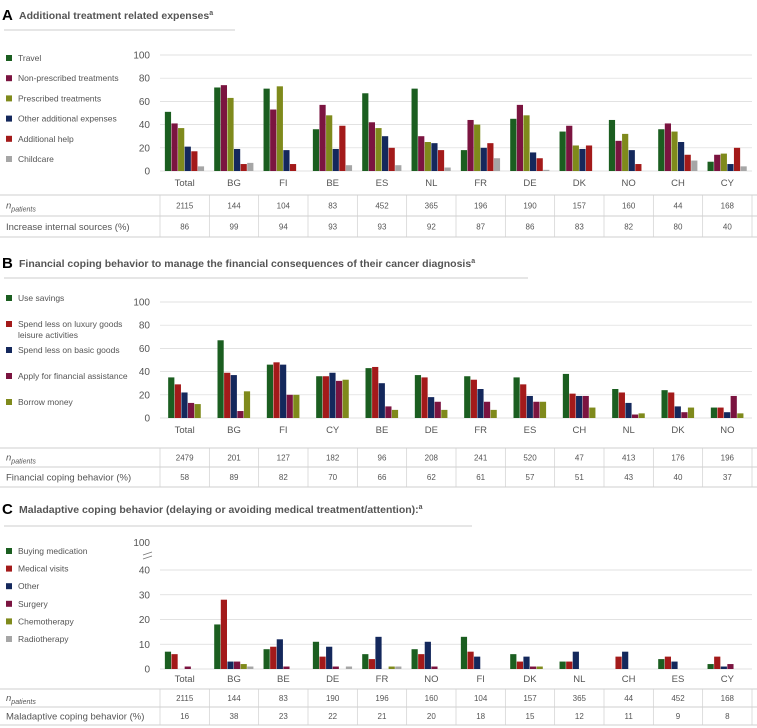 The height and width of the screenshot is (728, 757). I want to click on y-tick-label: 100, so click(141, 56).